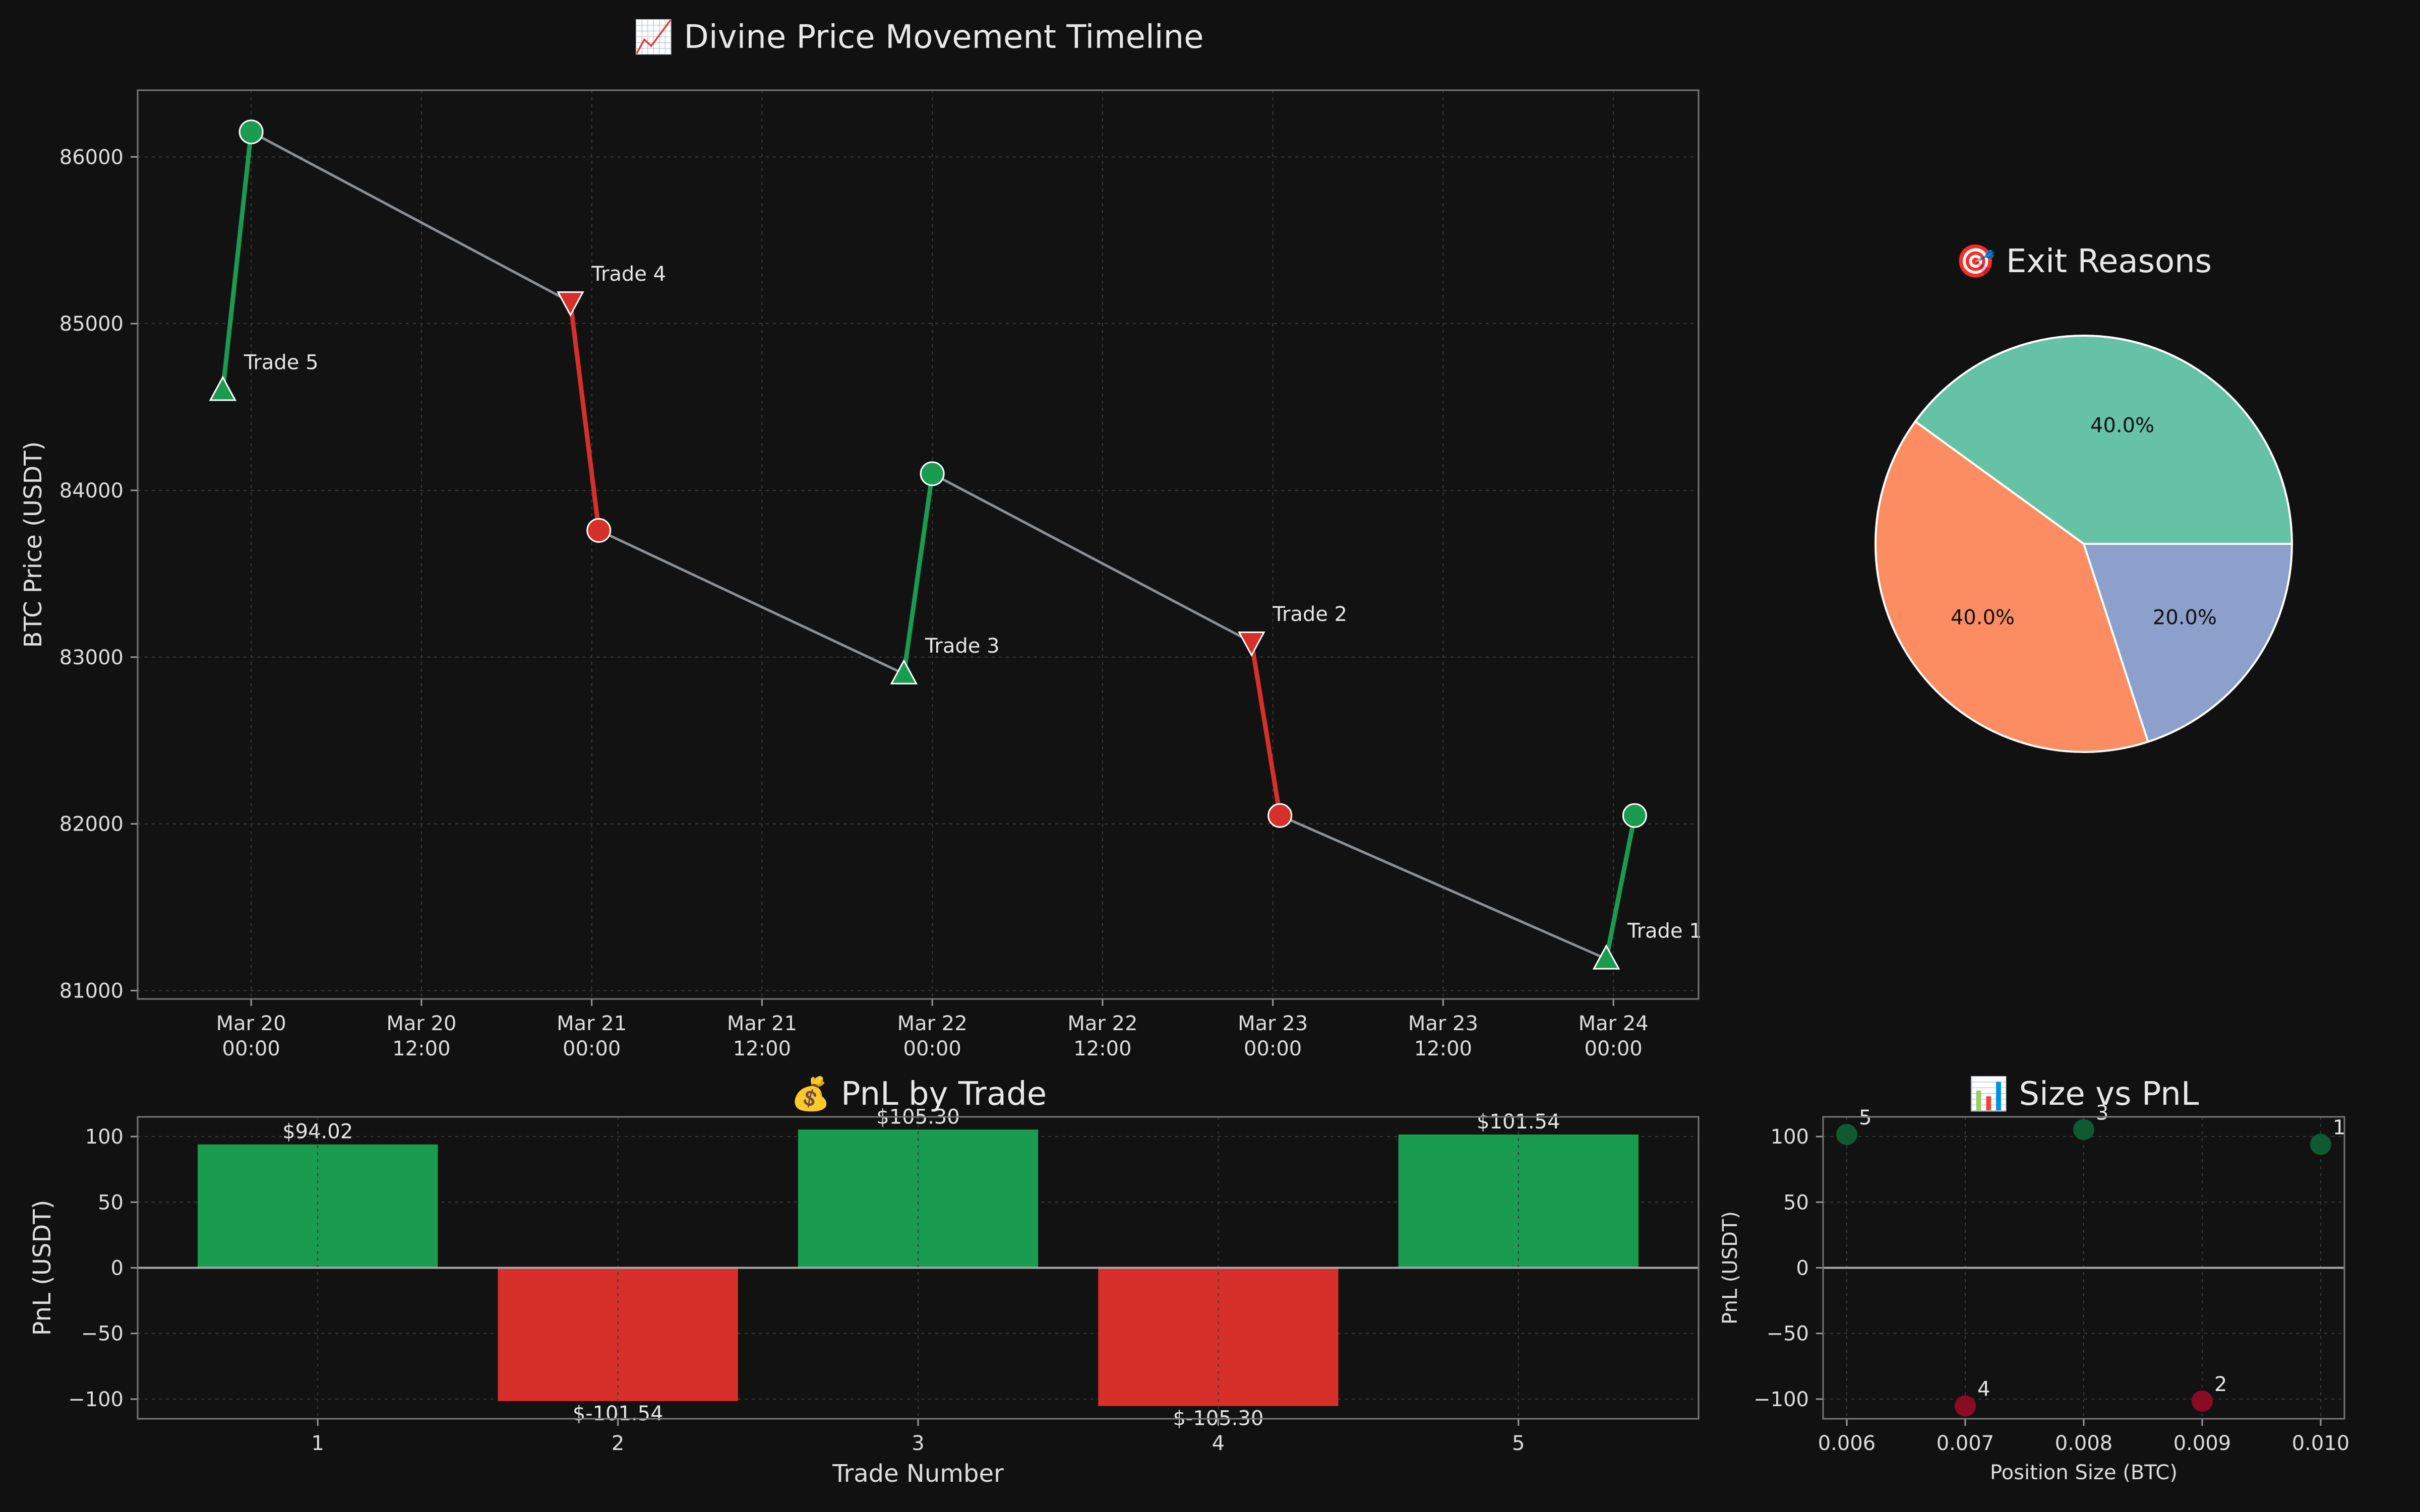 The height and width of the screenshot is (1512, 2420). I want to click on scatter-y-tick-label: −50, so click(1788, 1334).